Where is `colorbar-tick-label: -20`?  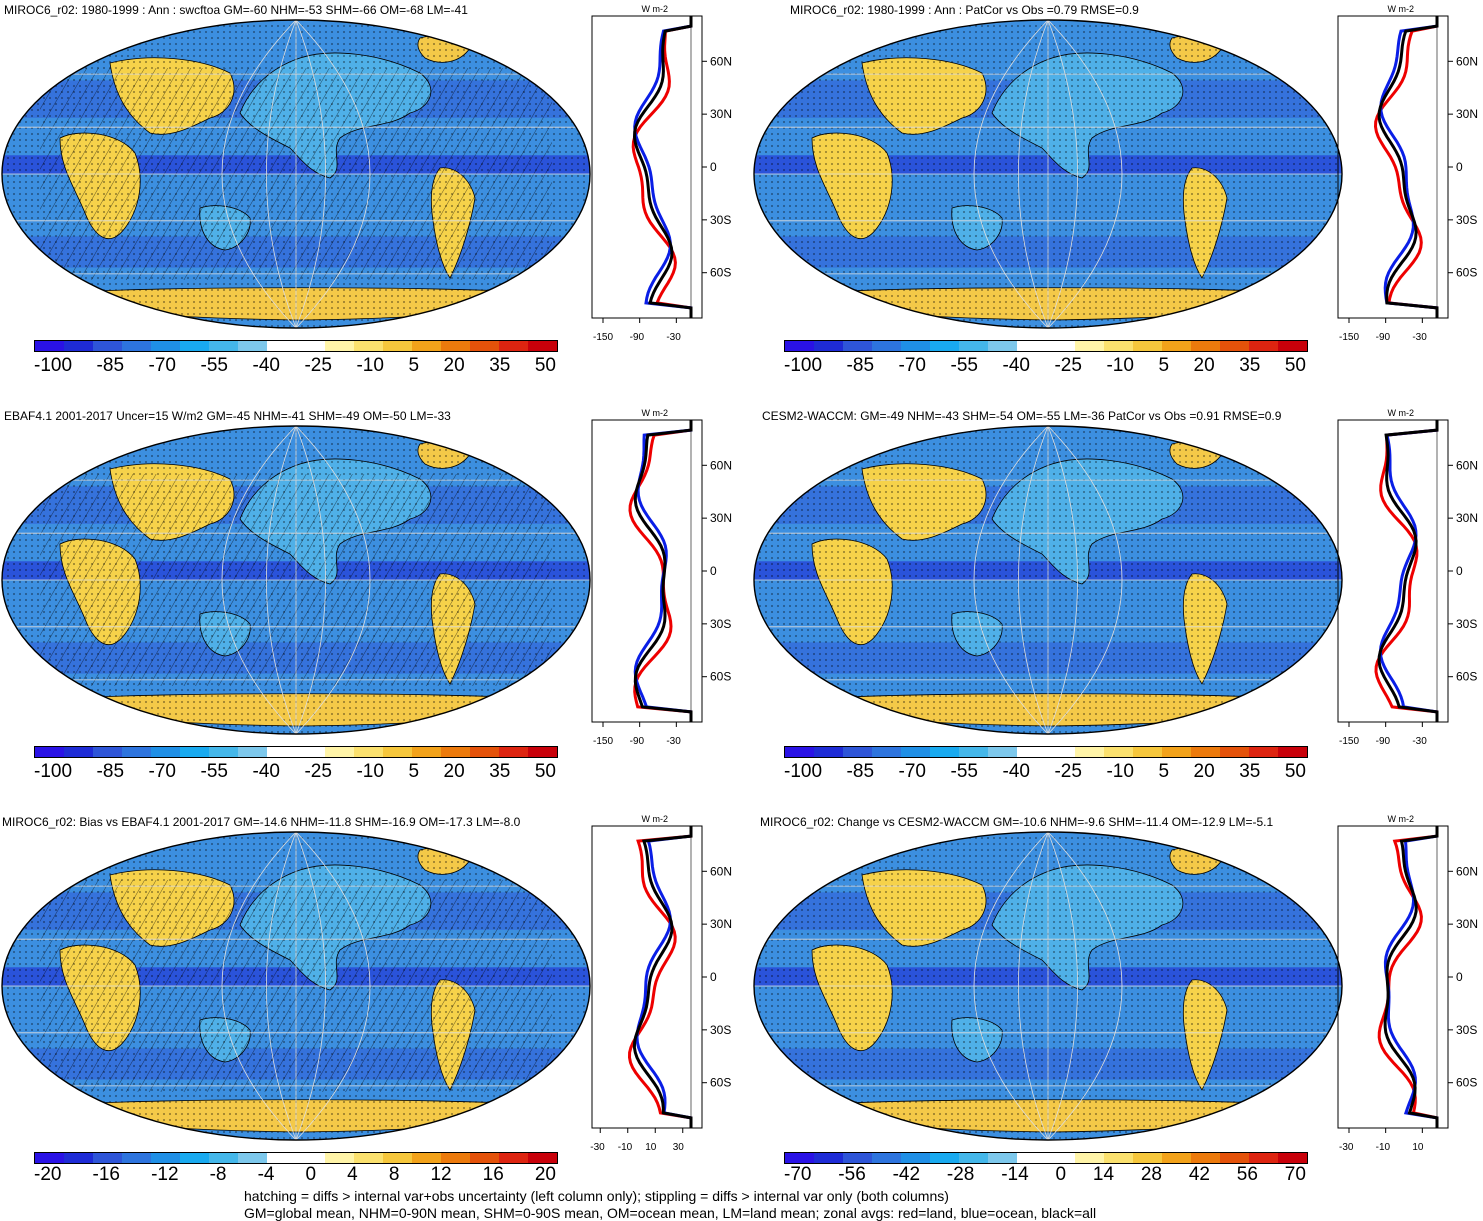 colorbar-tick-label: -20 is located at coordinates (48, 1174).